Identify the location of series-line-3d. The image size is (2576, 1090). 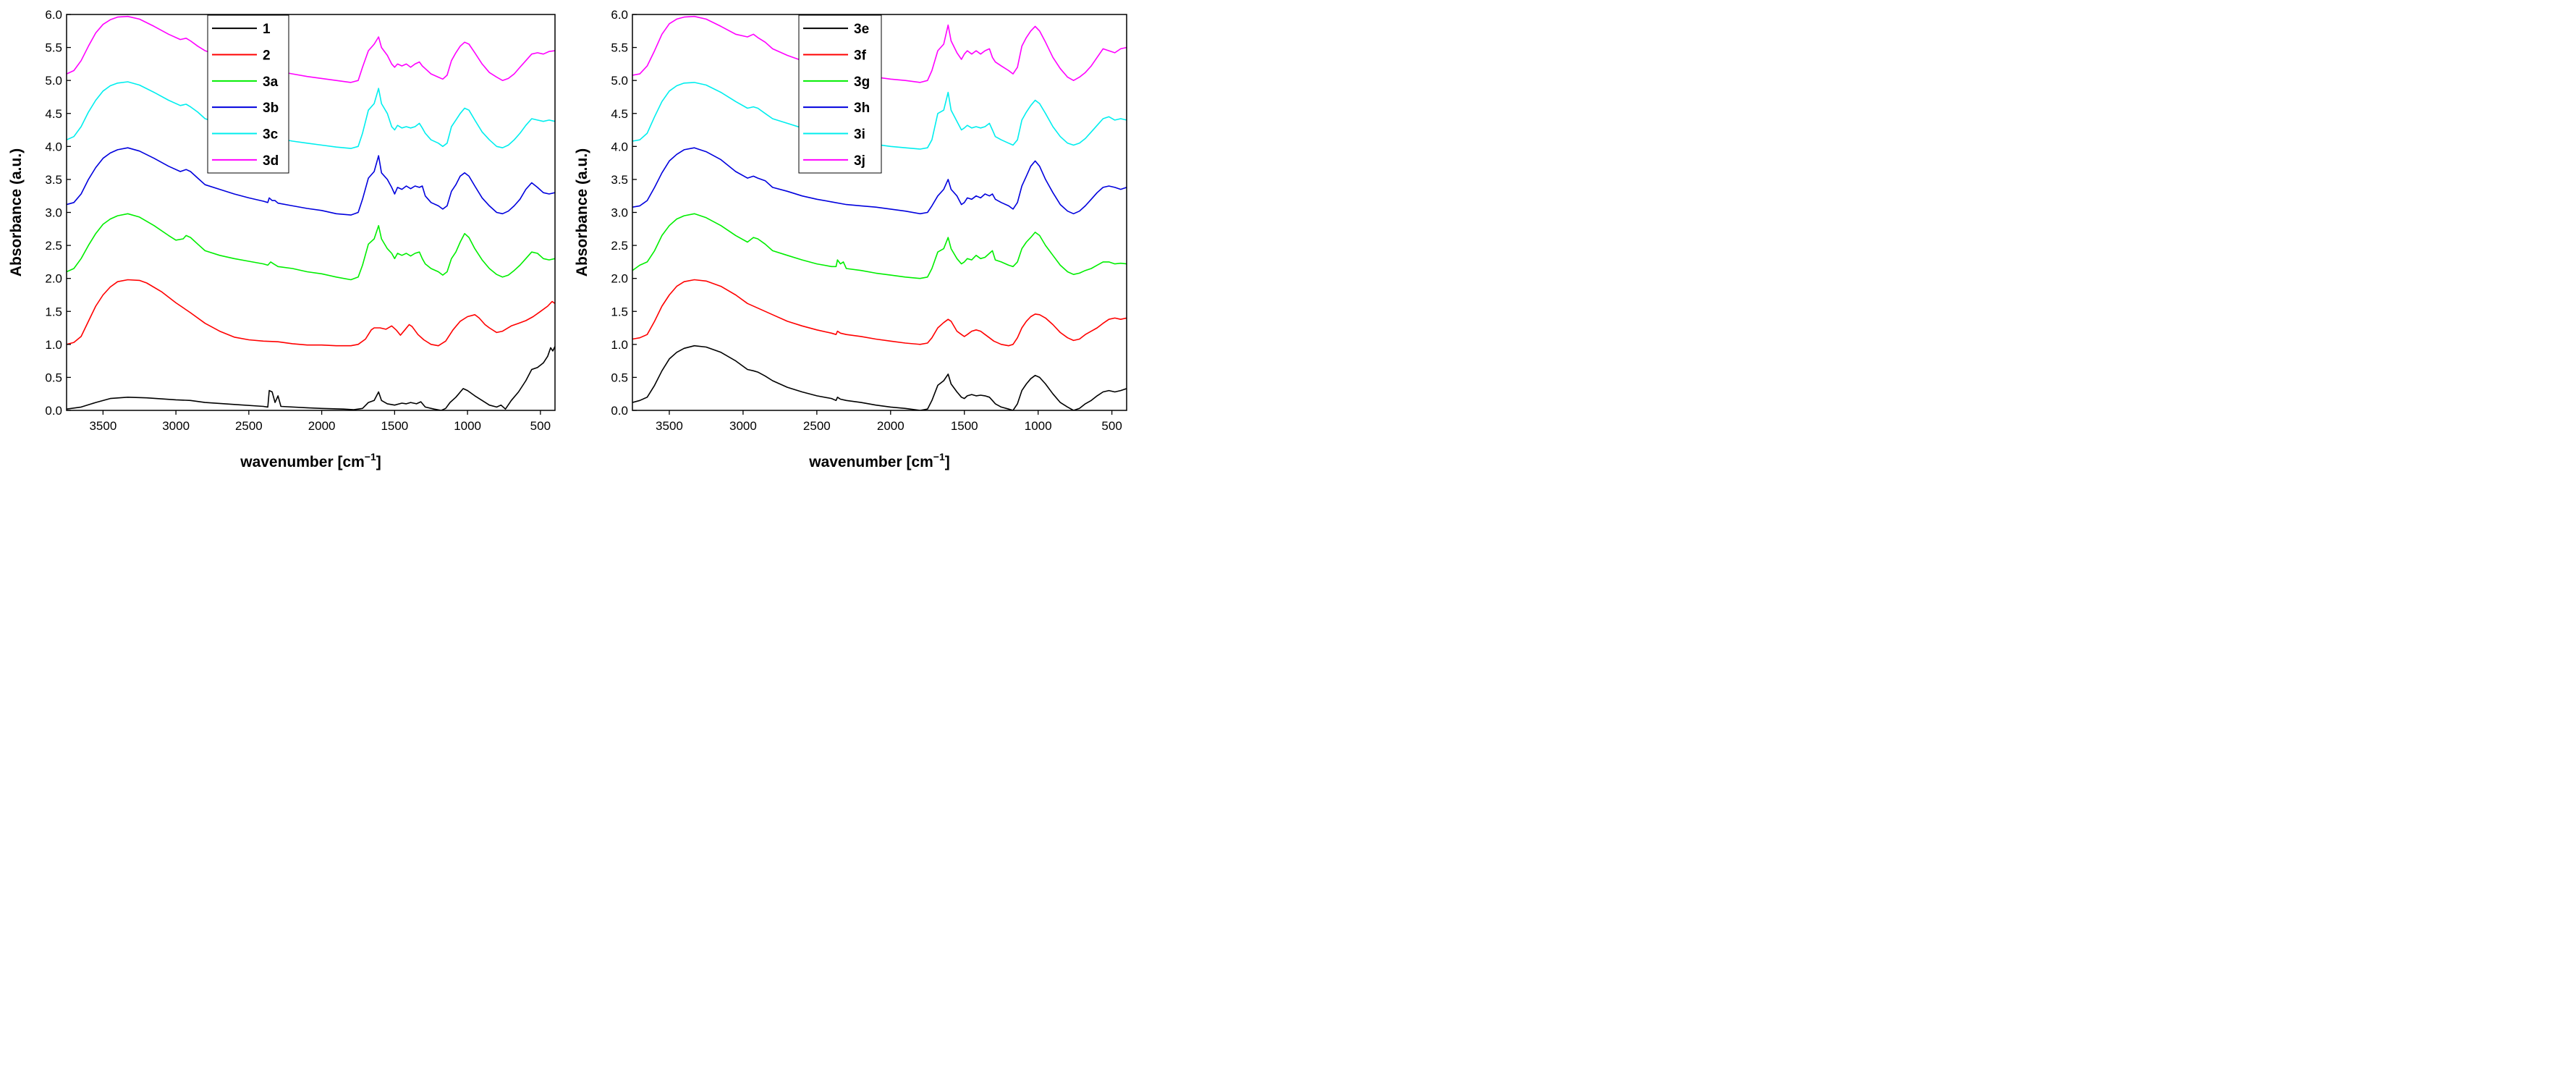
(311, 49).